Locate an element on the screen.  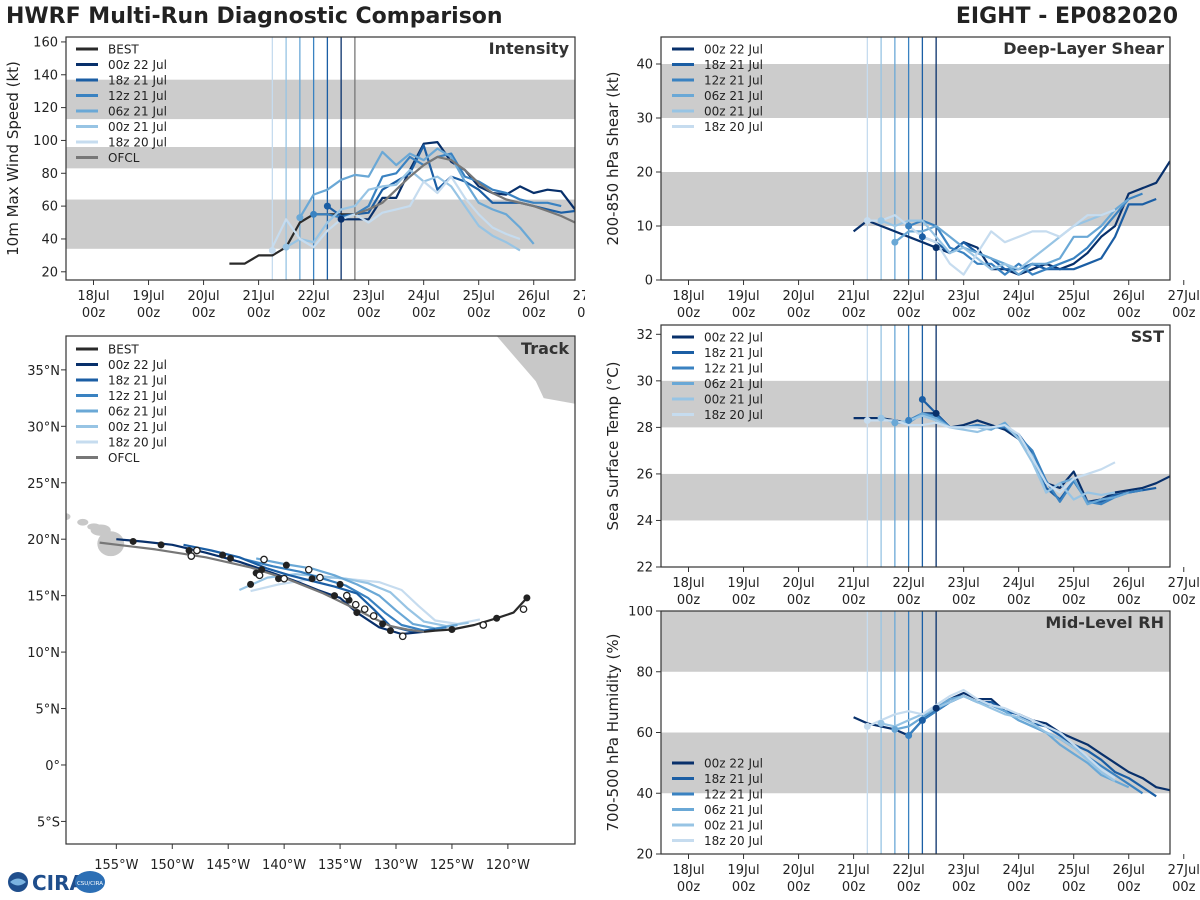
intensity-xtick-date-5: 23Jul is located at coordinates (369, 296).